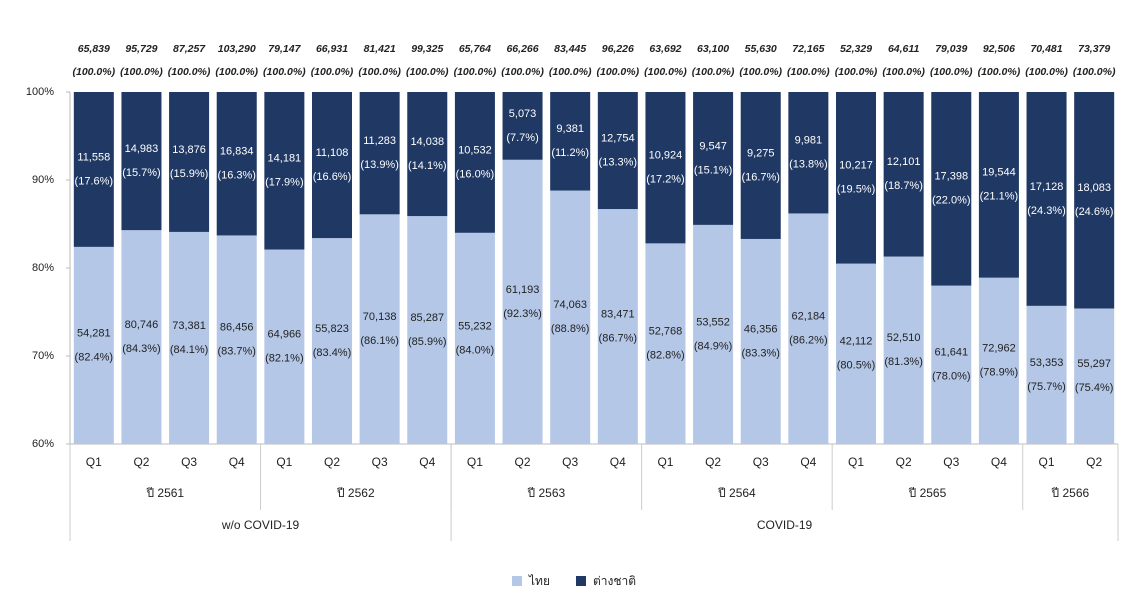  What do you see at coordinates (927, 493) in the screenshot?
I see `group-label: ปี 2565` at bounding box center [927, 493].